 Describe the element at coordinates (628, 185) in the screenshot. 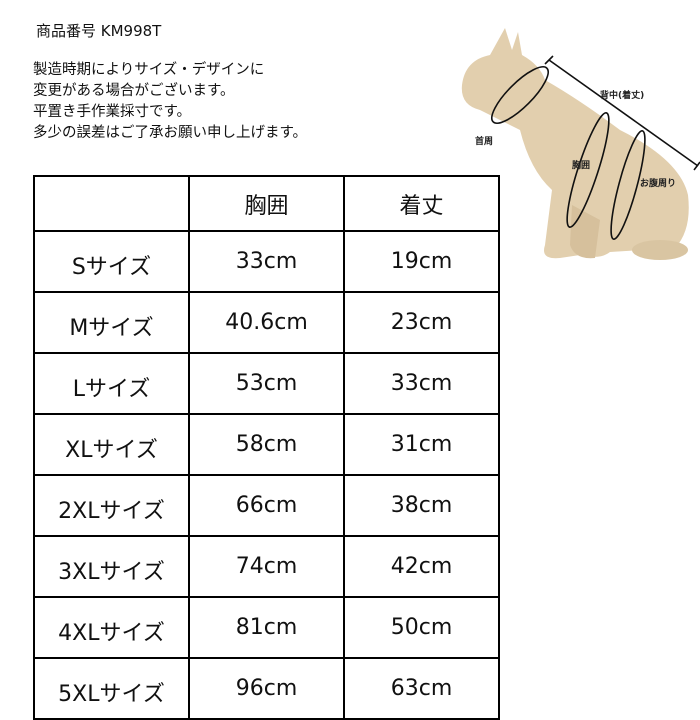

I see `belly-ring` at that location.